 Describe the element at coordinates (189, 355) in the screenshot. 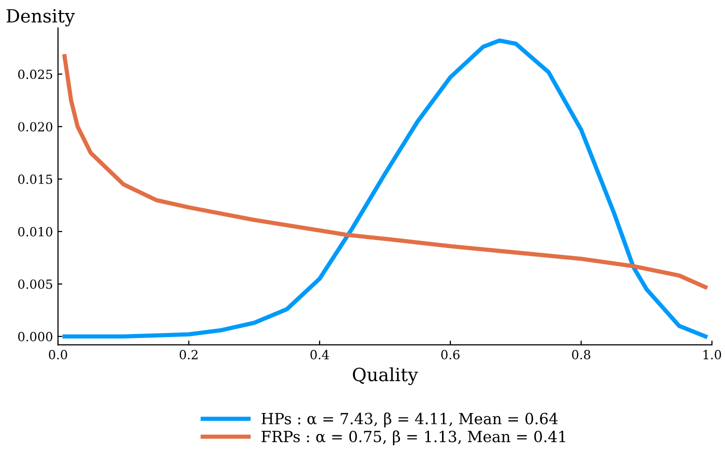

I see `x-tick-label: 0.2` at that location.